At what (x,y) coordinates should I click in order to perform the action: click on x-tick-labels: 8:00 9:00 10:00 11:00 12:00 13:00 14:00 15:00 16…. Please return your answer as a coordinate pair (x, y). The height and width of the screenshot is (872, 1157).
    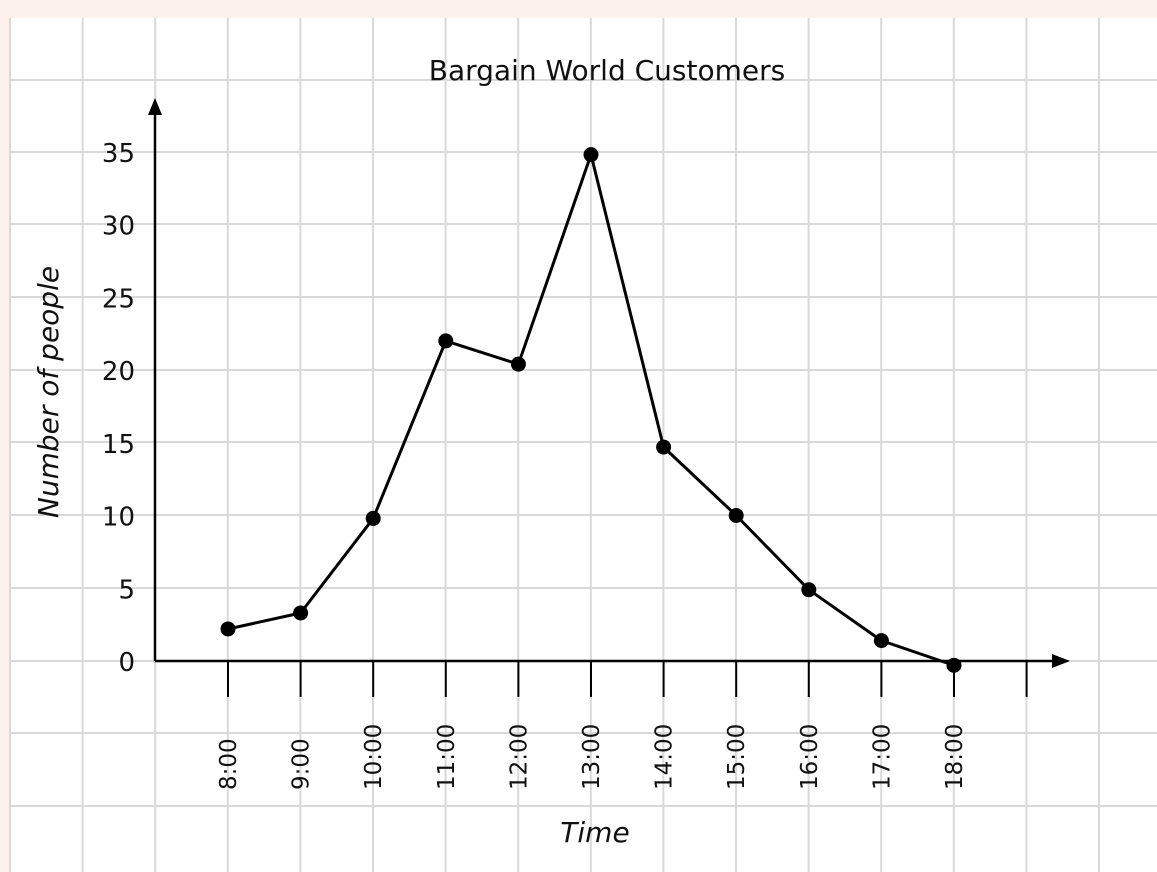
    Looking at the image, I should click on (622, 725).